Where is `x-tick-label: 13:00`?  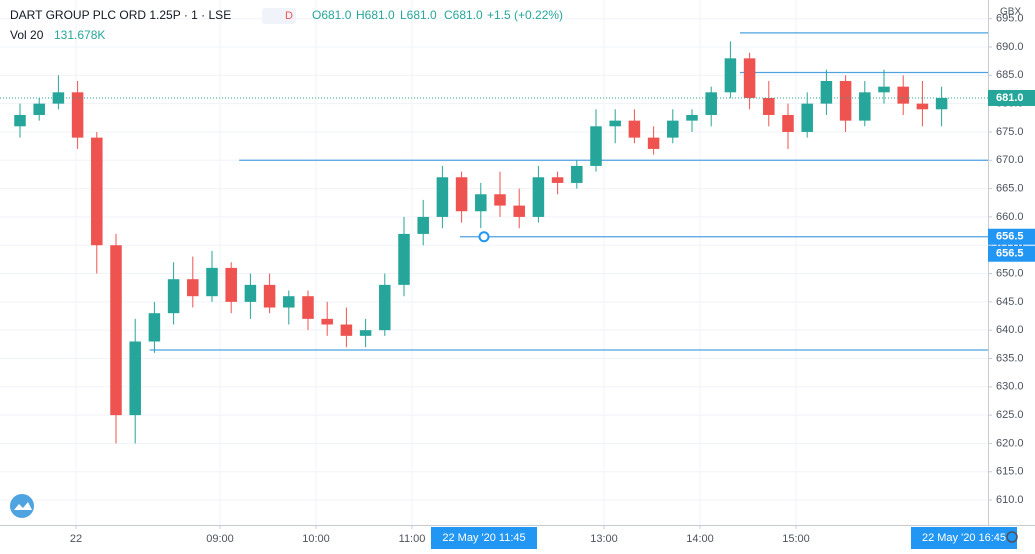 x-tick-label: 13:00 is located at coordinates (604, 539).